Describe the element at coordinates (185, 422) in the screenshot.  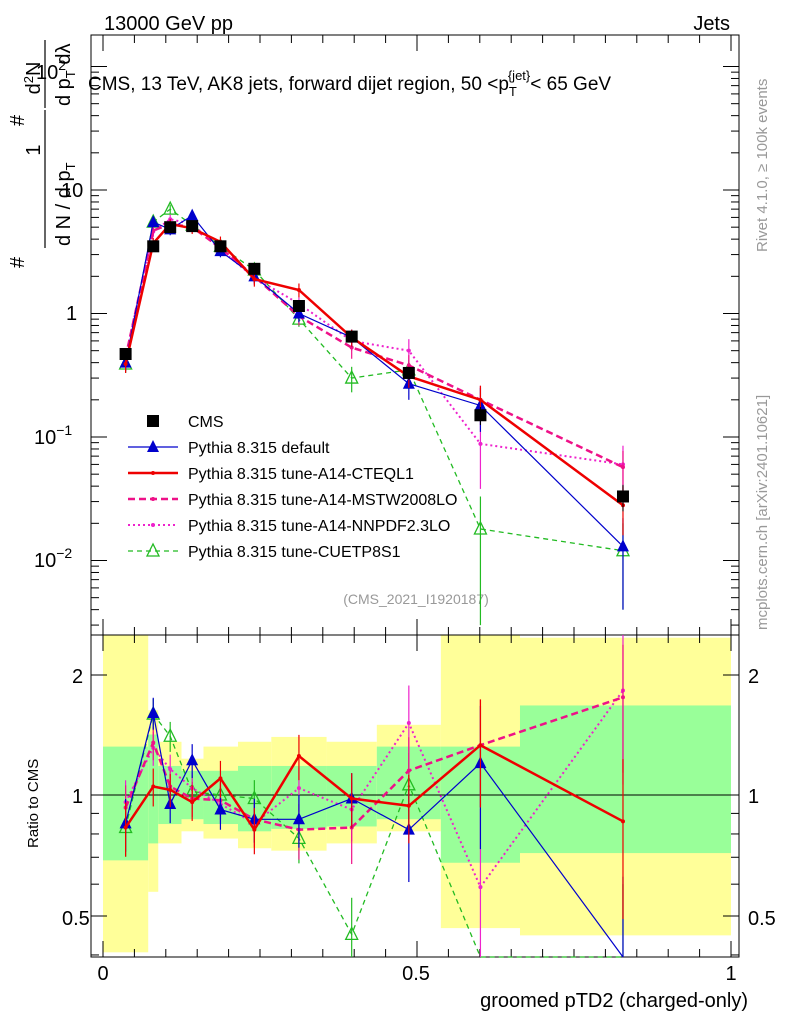
I see `legend-entry-cms: CMS` at that location.